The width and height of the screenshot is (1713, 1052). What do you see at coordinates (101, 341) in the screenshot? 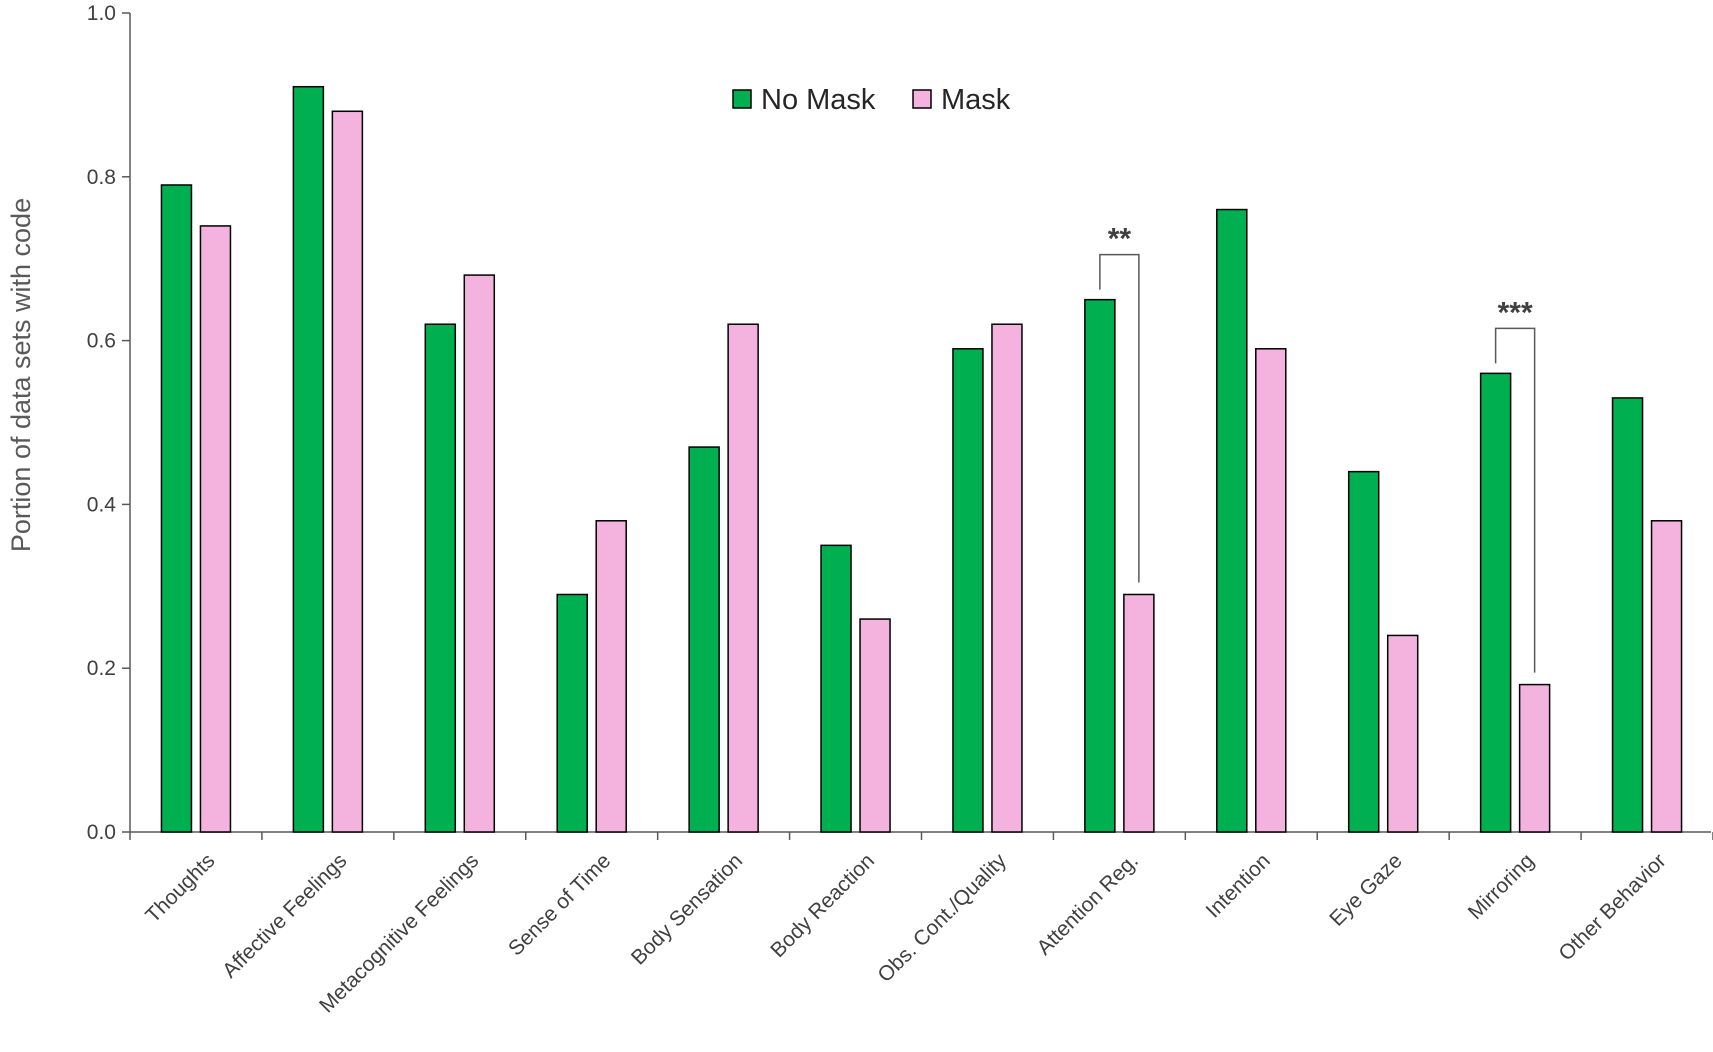
I see `y-tick-label: 0.6` at bounding box center [101, 341].